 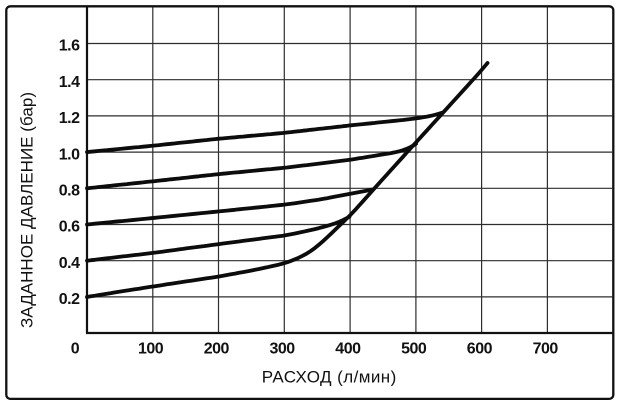 What do you see at coordinates (69, 82) in the screenshot?
I see `svg-text: 1.4` at bounding box center [69, 82].